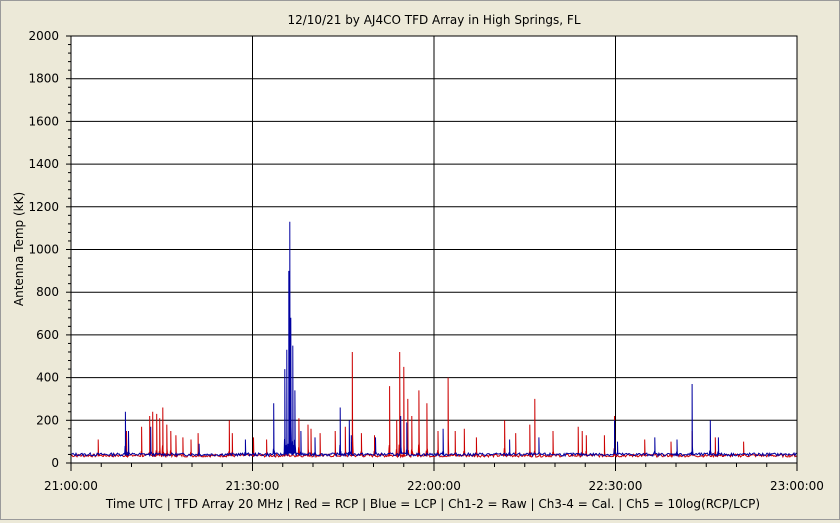 The image size is (840, 523). What do you see at coordinates (434, 478) in the screenshot?
I see `x-axis: 21:00:00 21:30:00 22:00:00 22:30:00 23:00:00` at bounding box center [434, 478].